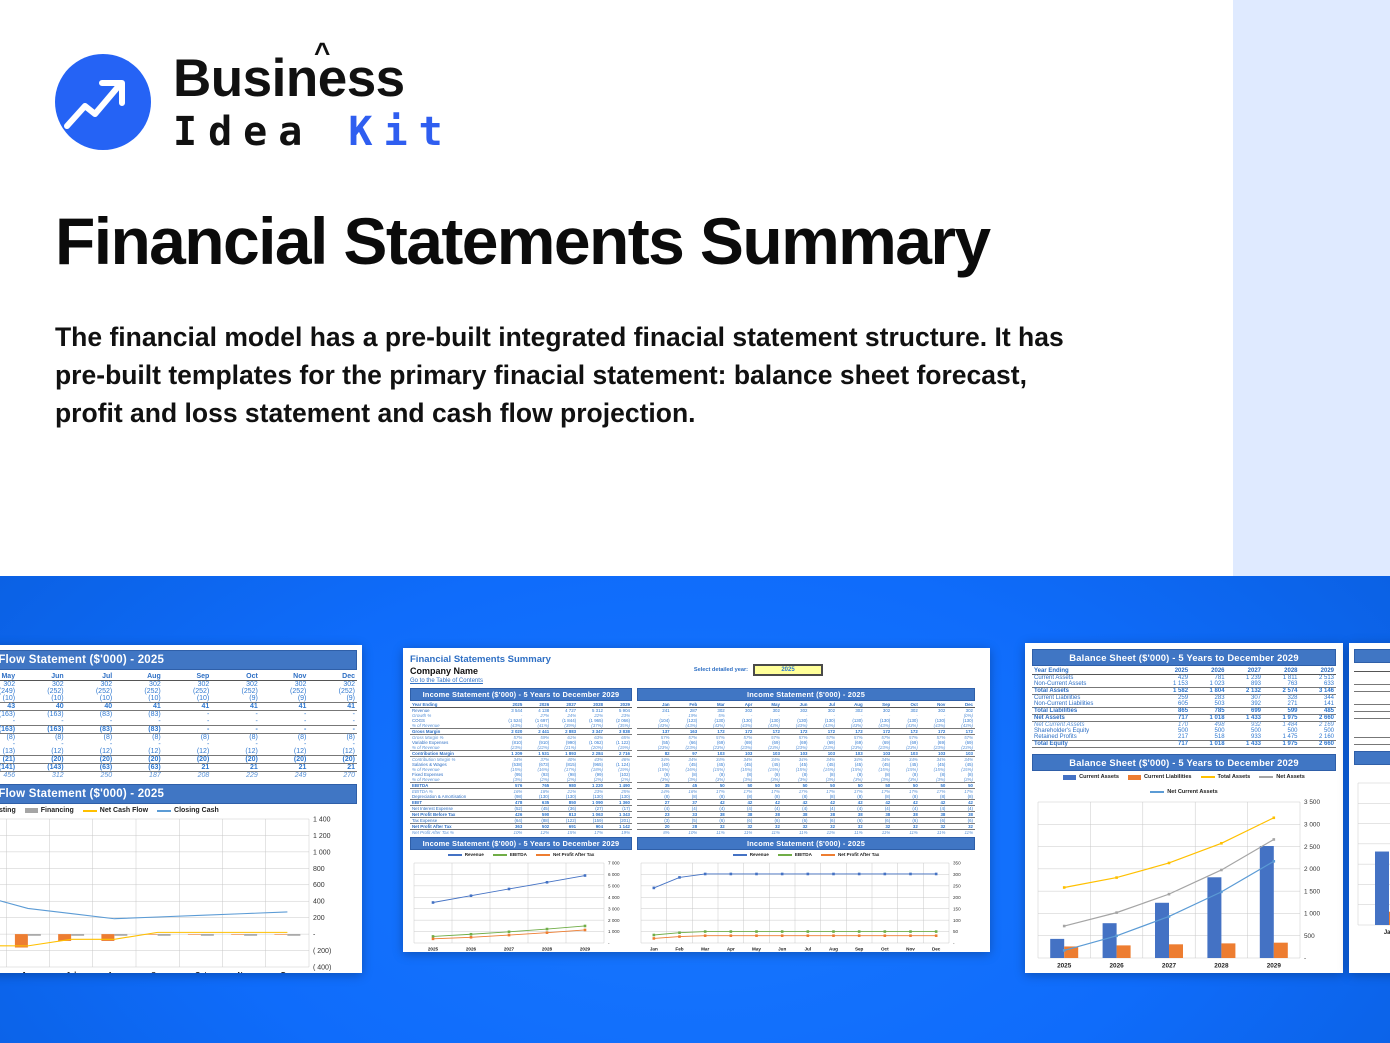  I want to click on table-cell: 15%, so click(572, 832).